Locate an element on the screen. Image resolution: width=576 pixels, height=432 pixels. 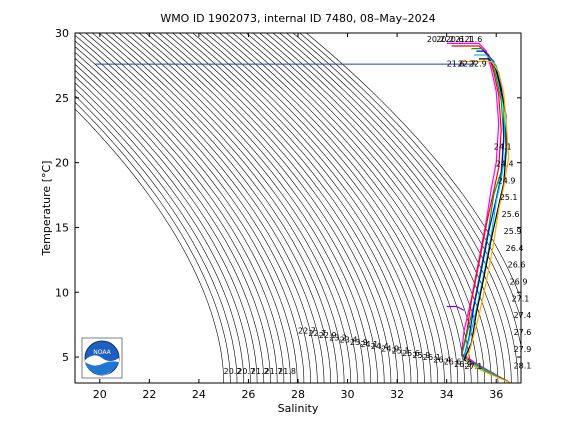
density-label-right: 27.9 is located at coordinates (523, 349).